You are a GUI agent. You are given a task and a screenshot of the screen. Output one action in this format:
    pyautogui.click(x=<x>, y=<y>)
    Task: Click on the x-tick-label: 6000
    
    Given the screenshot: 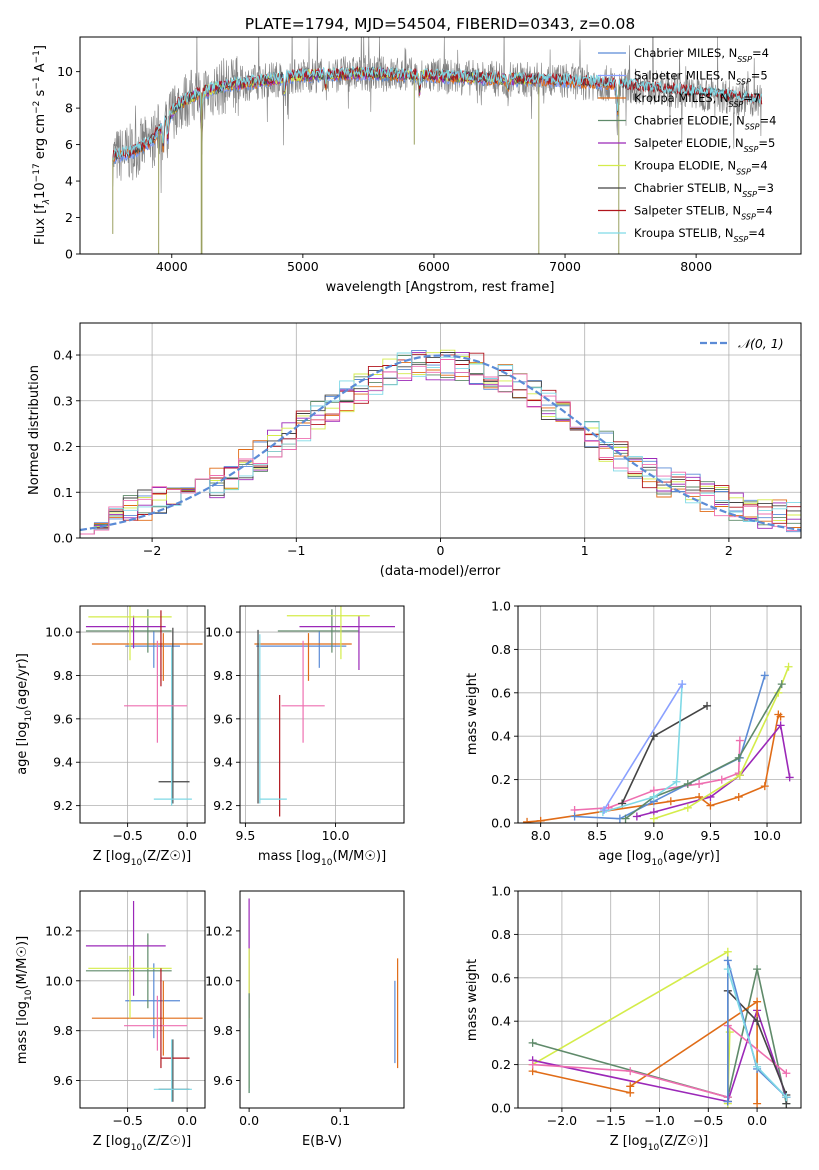 What is the action you would take?
    pyautogui.click(x=434, y=266)
    